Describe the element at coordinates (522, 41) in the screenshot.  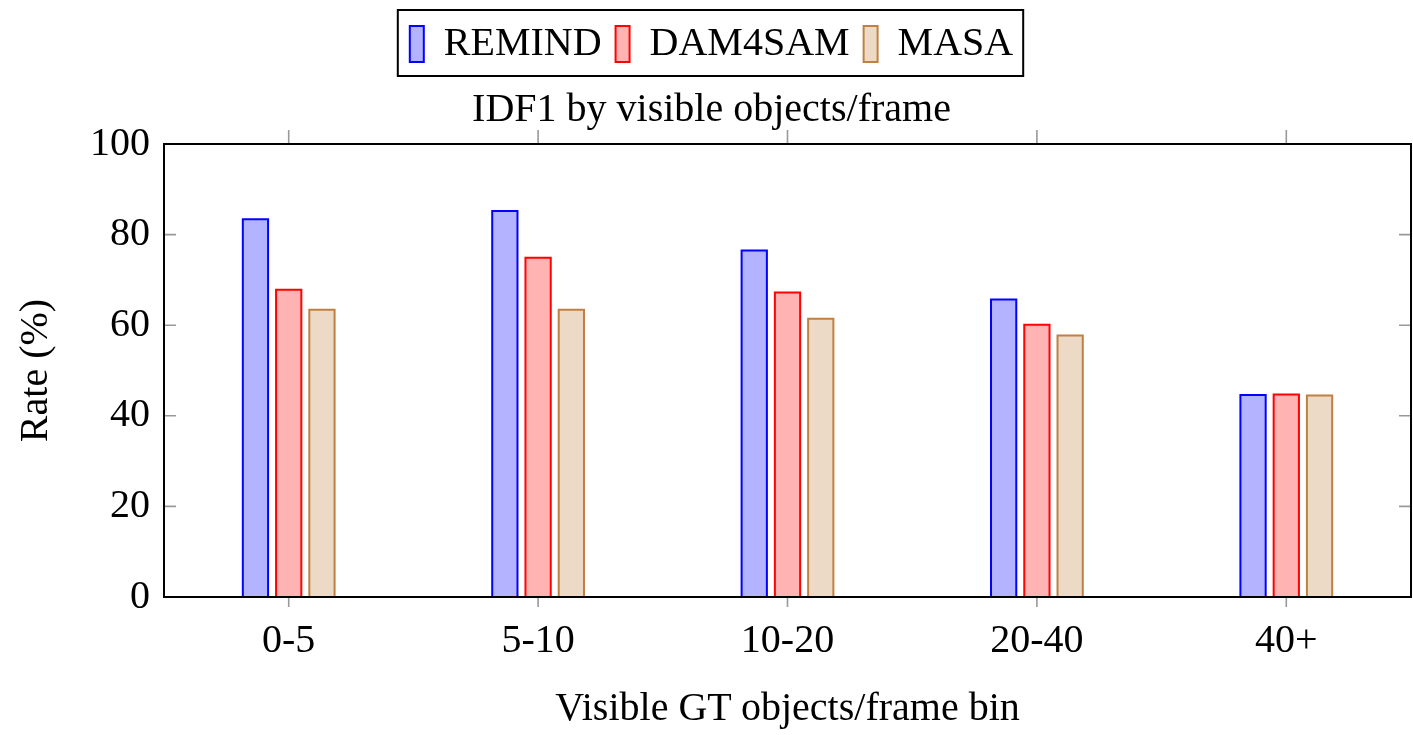
I see `legend-label: REMIND` at that location.